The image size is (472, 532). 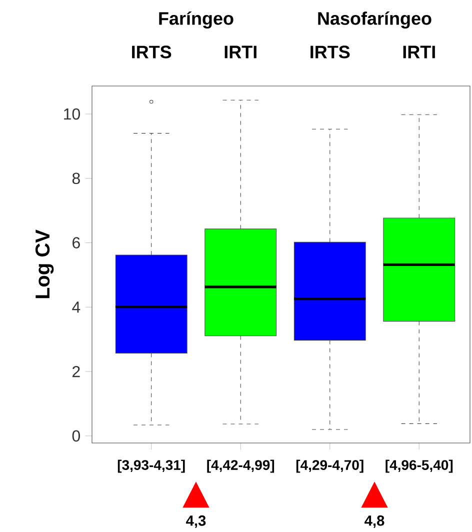 What do you see at coordinates (76, 307) in the screenshot?
I see `y-tick-label: 4` at bounding box center [76, 307].